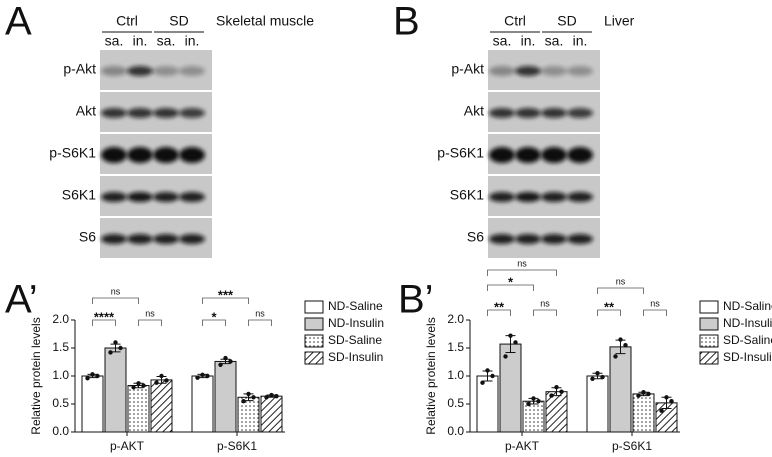 Image resolution: width=772 pixels, height=457 pixels. What do you see at coordinates (104, 316) in the screenshot?
I see `significance-label: ****` at bounding box center [104, 316].